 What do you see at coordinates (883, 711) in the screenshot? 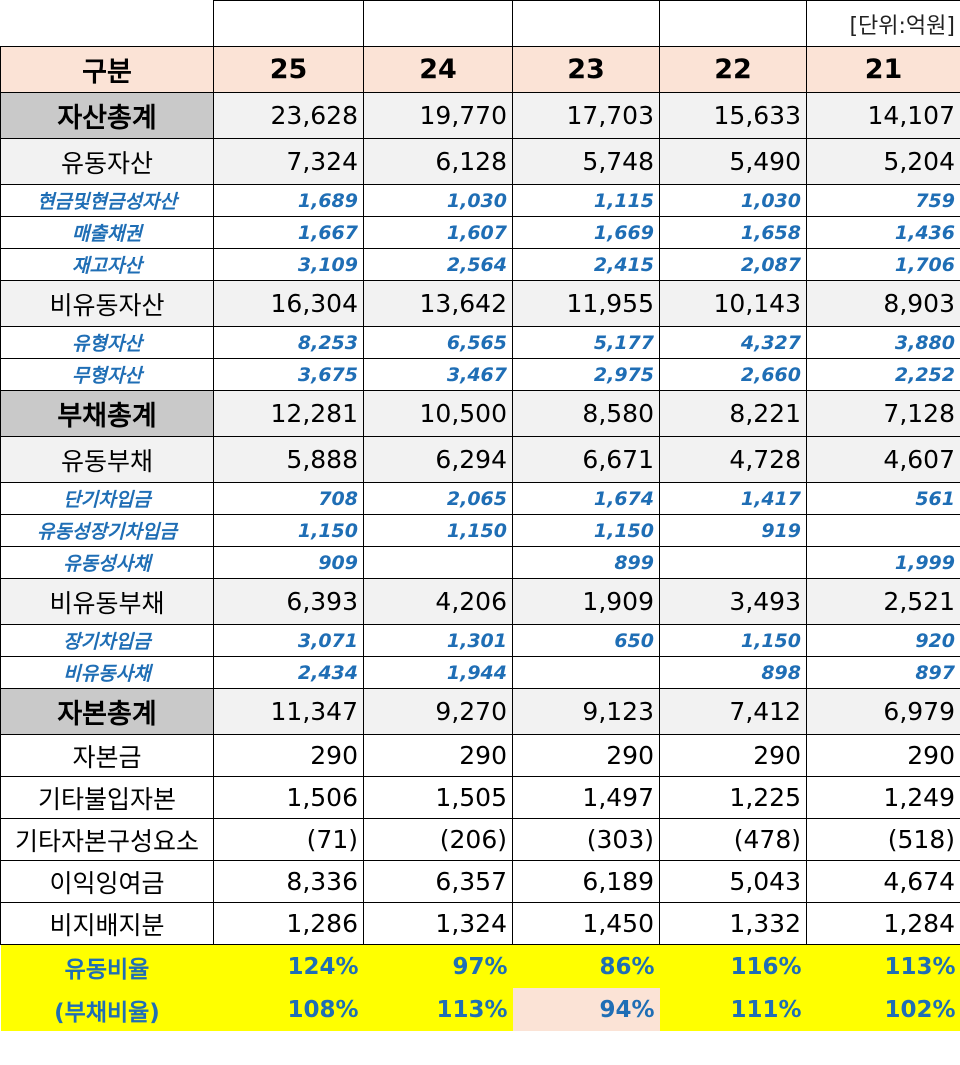
I see `value-cell: 6,979` at bounding box center [883, 711].